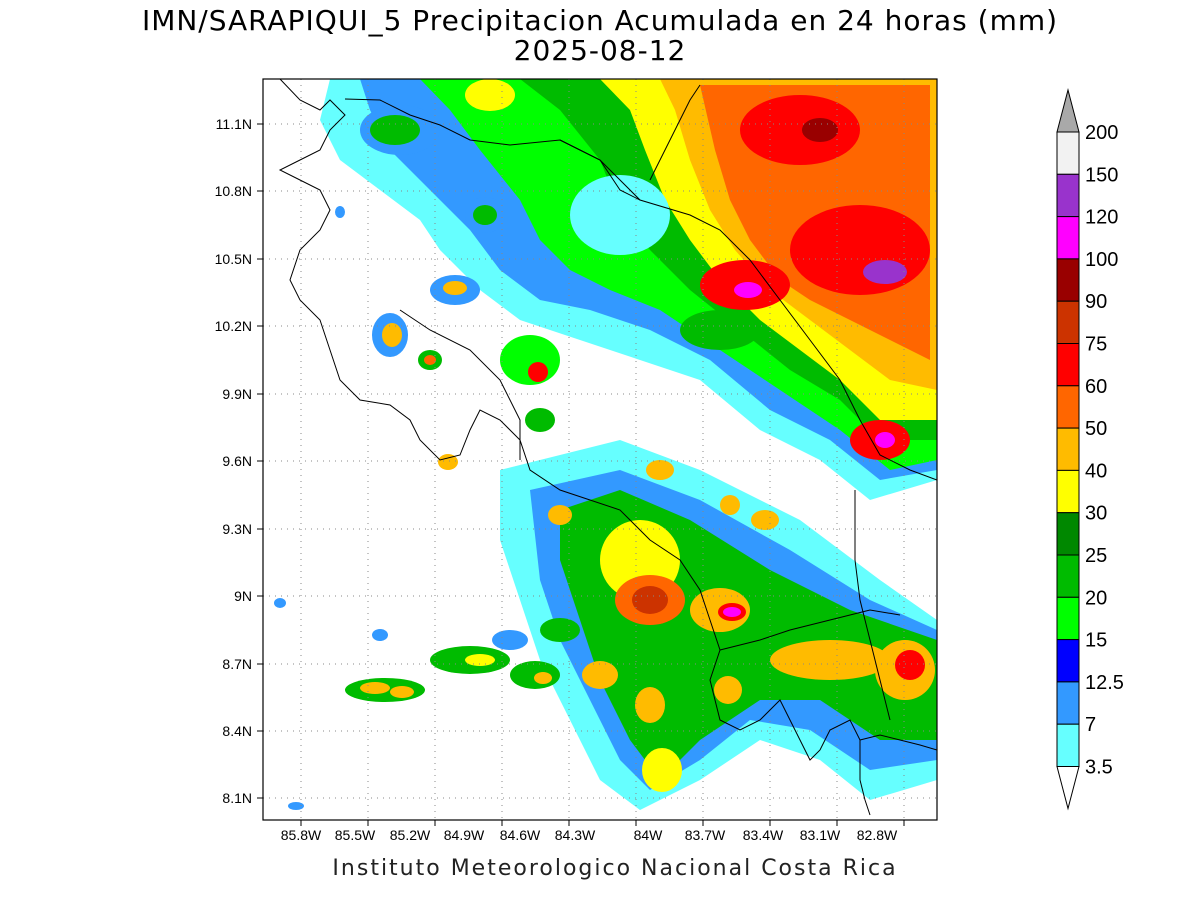 The height and width of the screenshot is (900, 1200). What do you see at coordinates (1104, 683) in the screenshot?
I see `colorbar-label: 12.5` at bounding box center [1104, 683].